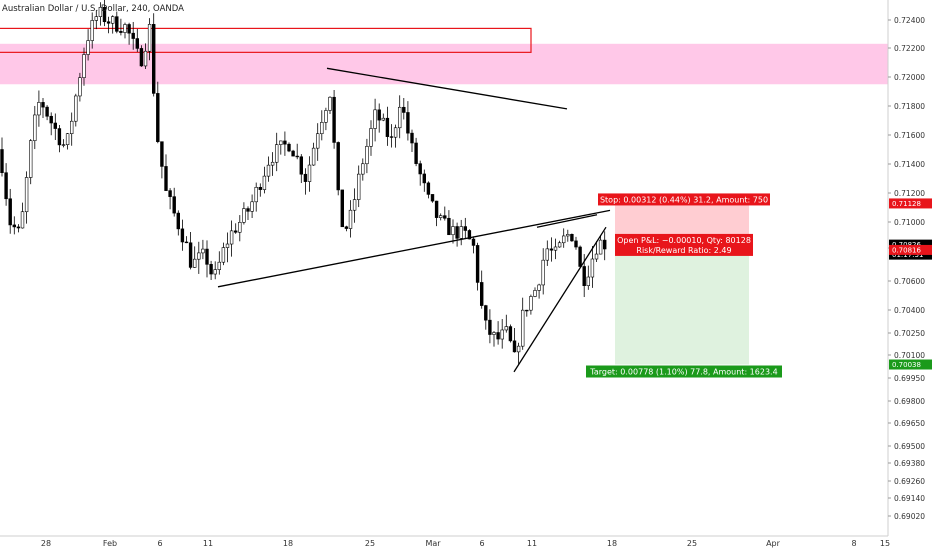 This screenshot has width=932, height=550. Describe the element at coordinates (684, 244) in the screenshot. I see `pnl-bg` at that location.